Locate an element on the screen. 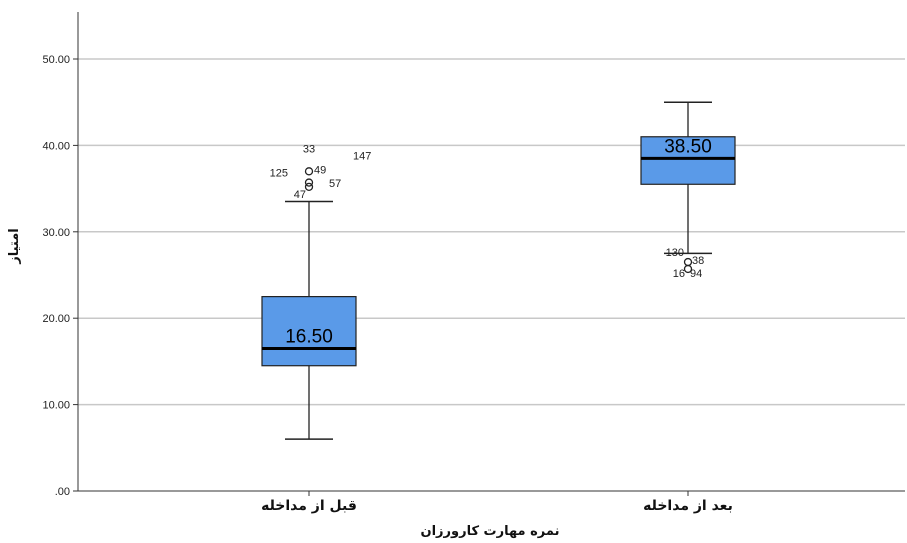 Image resolution: width=907 pixels, height=543 pixels. y-tick-label: 40.00 is located at coordinates (56, 146).